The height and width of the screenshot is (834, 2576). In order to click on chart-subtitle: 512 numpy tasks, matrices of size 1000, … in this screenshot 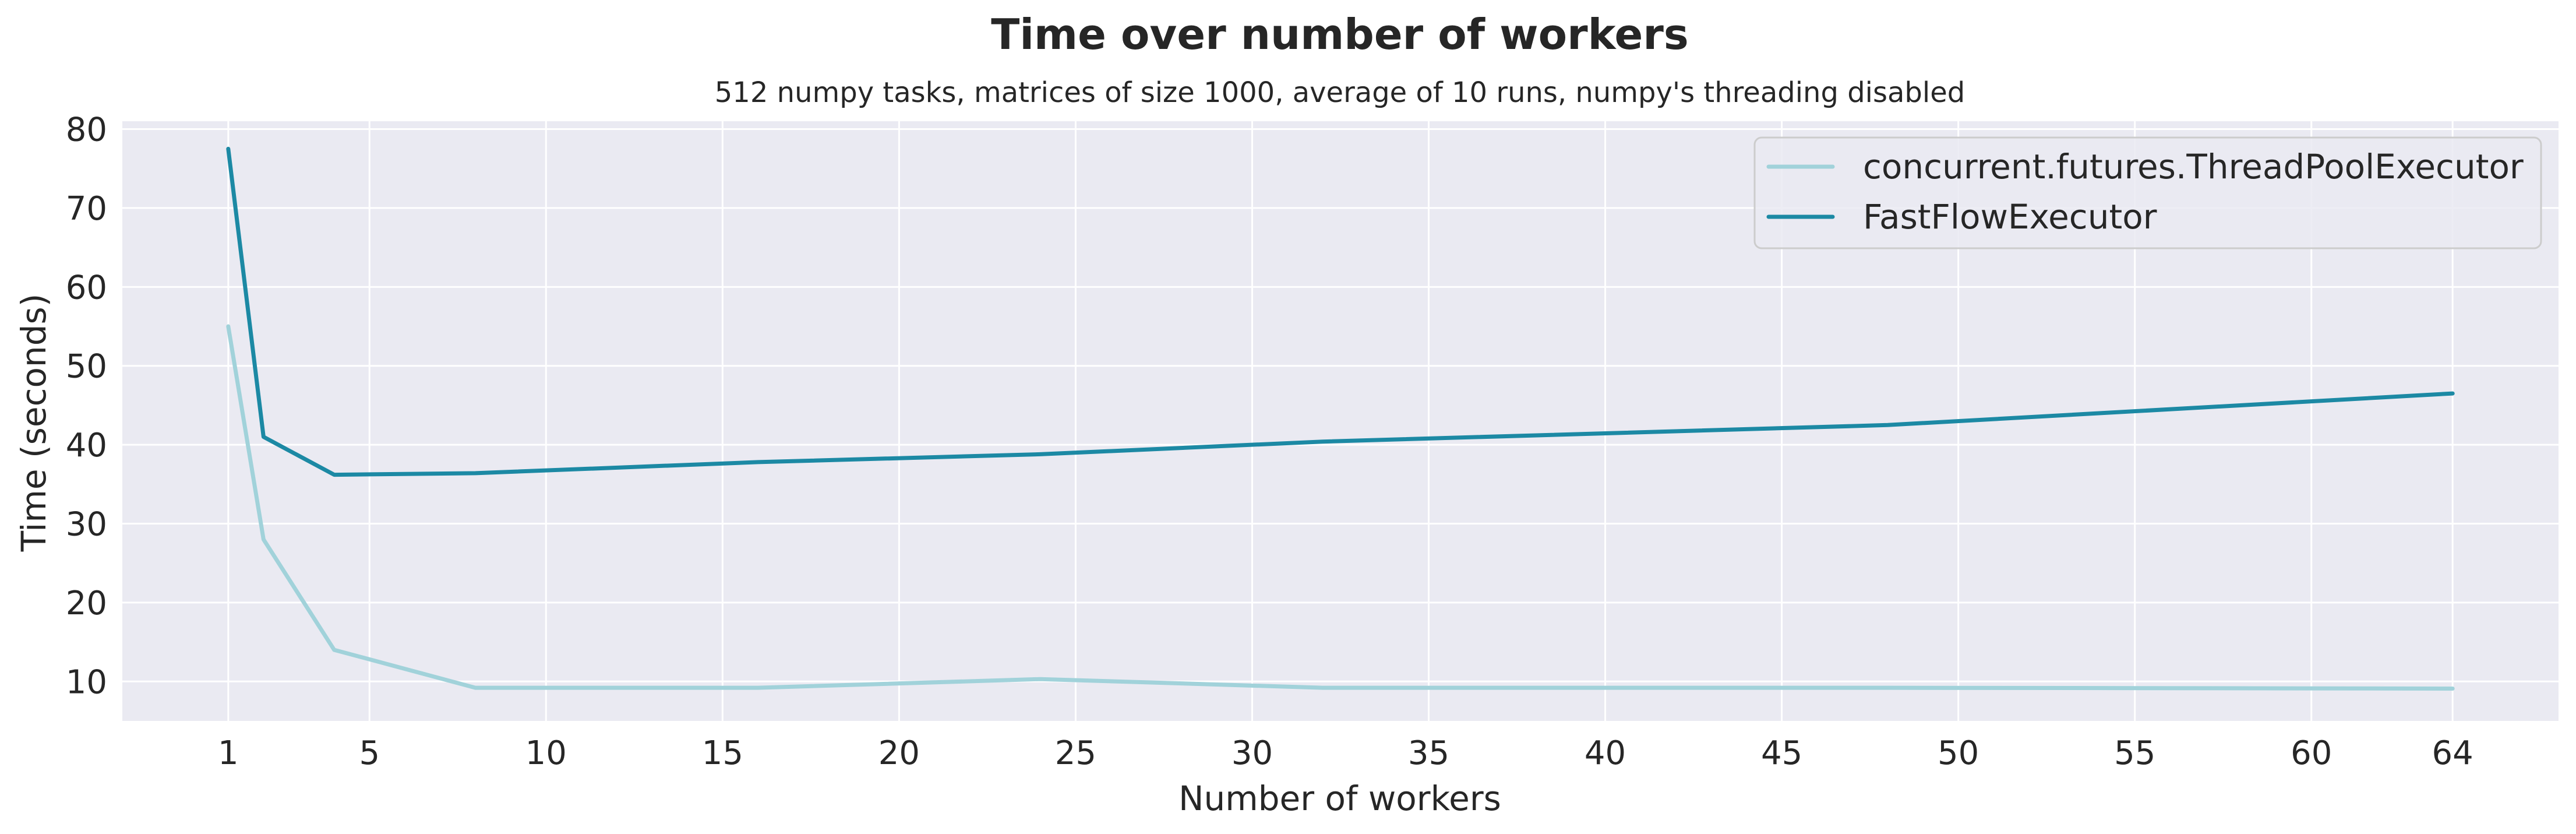, I will do `click(1340, 92)`.